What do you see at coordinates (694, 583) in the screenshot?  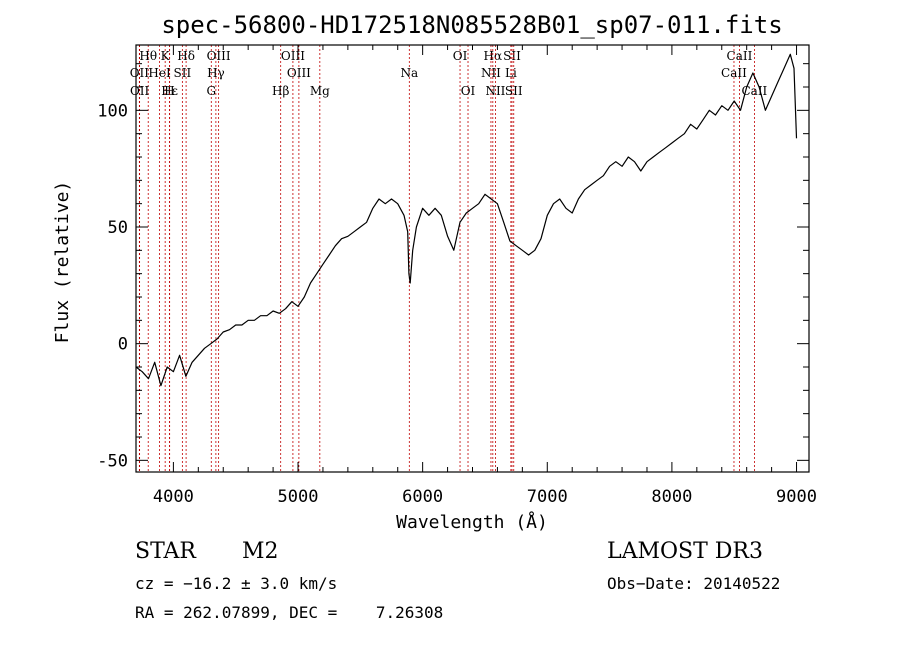 I see `obs-date: Obs−Date: 20140522` at bounding box center [694, 583].